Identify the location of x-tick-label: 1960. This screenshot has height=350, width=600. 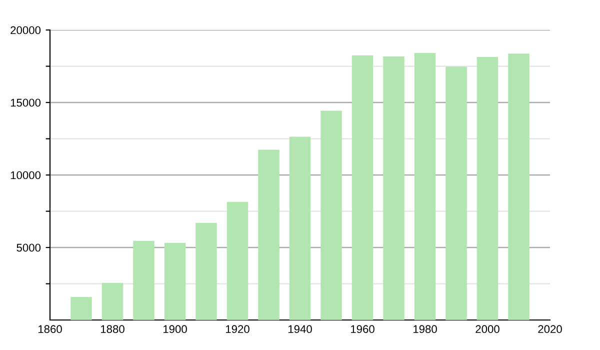
(362, 329).